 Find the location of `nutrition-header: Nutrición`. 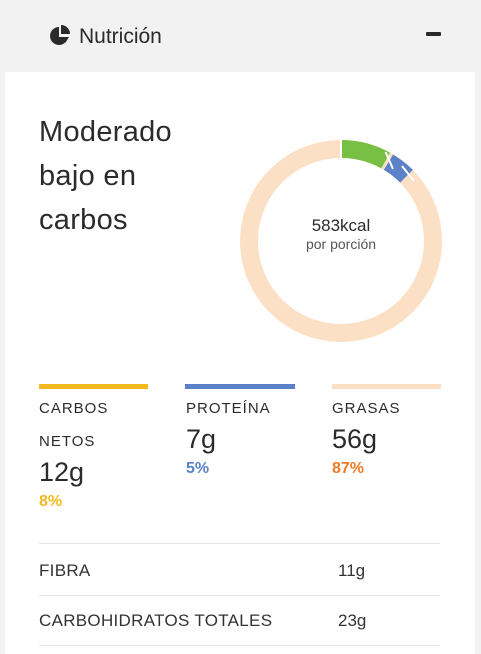

nutrition-header: Nutrición is located at coordinates (240, 36).